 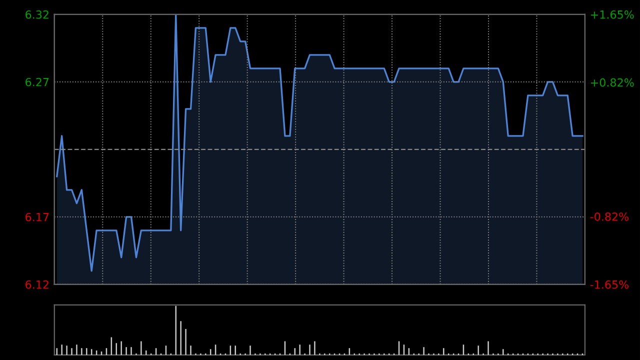 What do you see at coordinates (612, 14) in the screenshot?
I see `y2-tick-label: +1.65%` at bounding box center [612, 14].